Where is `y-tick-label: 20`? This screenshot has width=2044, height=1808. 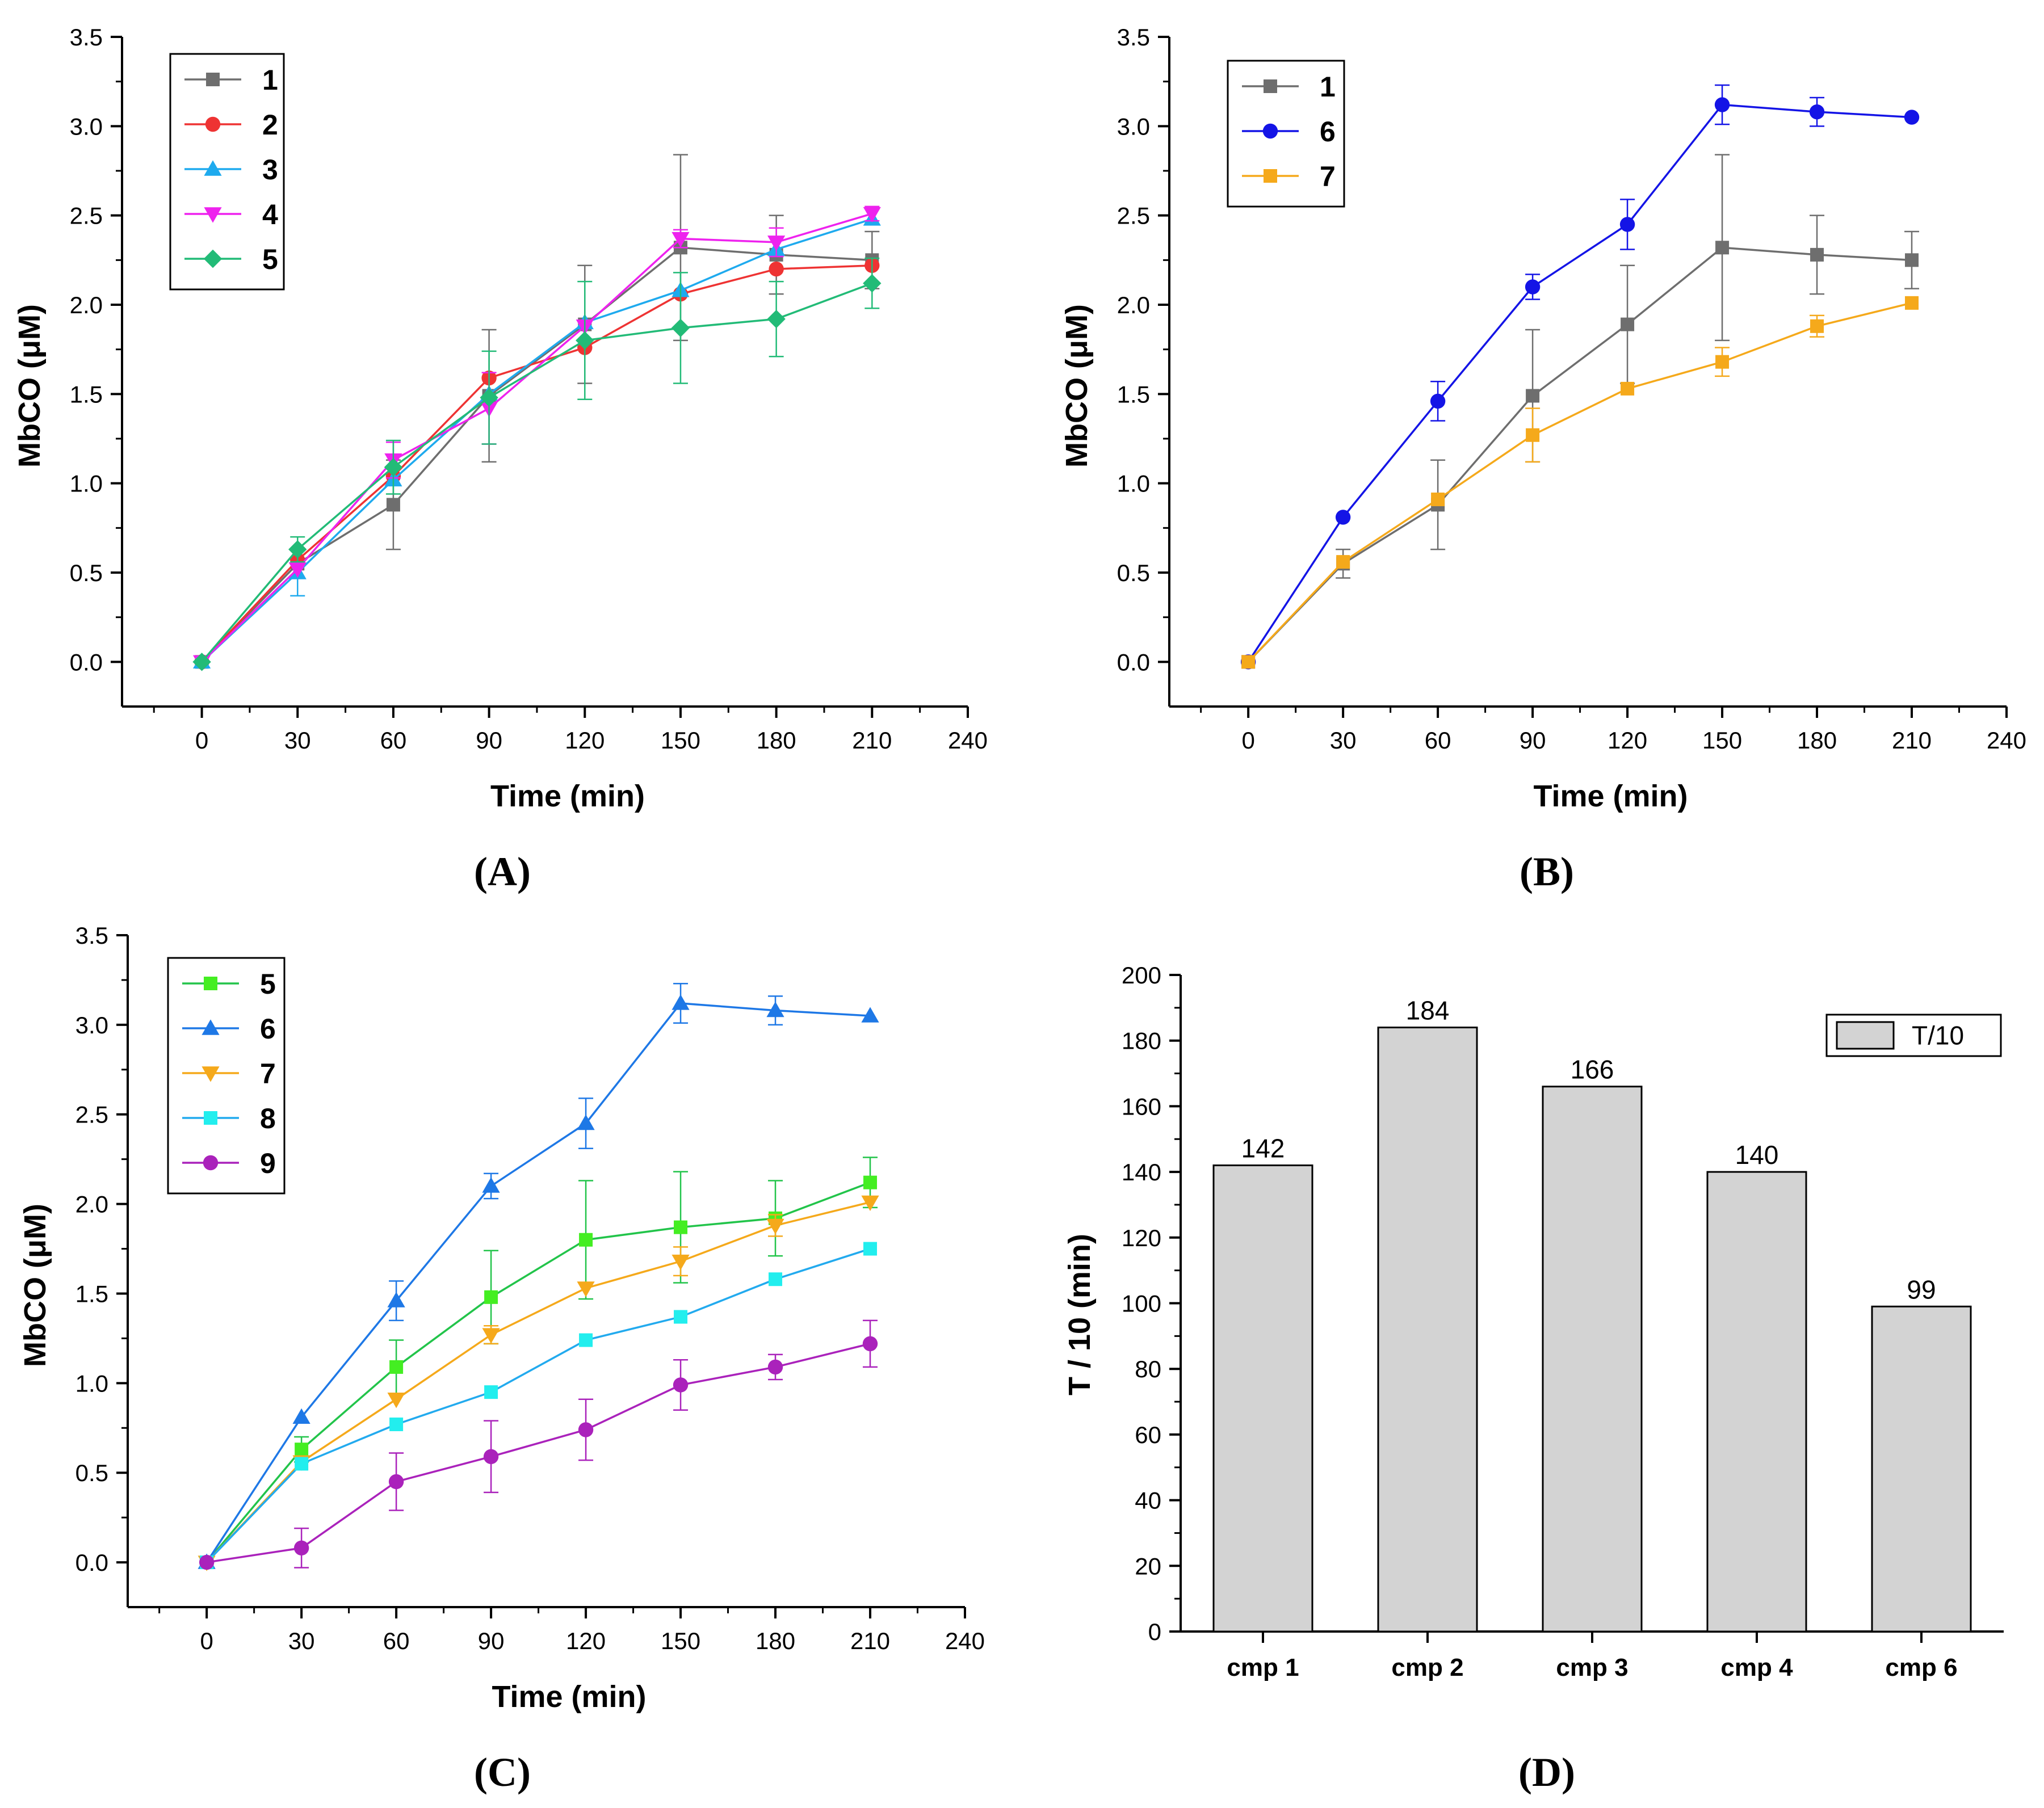 y-tick-label: 20 is located at coordinates (1148, 1566).